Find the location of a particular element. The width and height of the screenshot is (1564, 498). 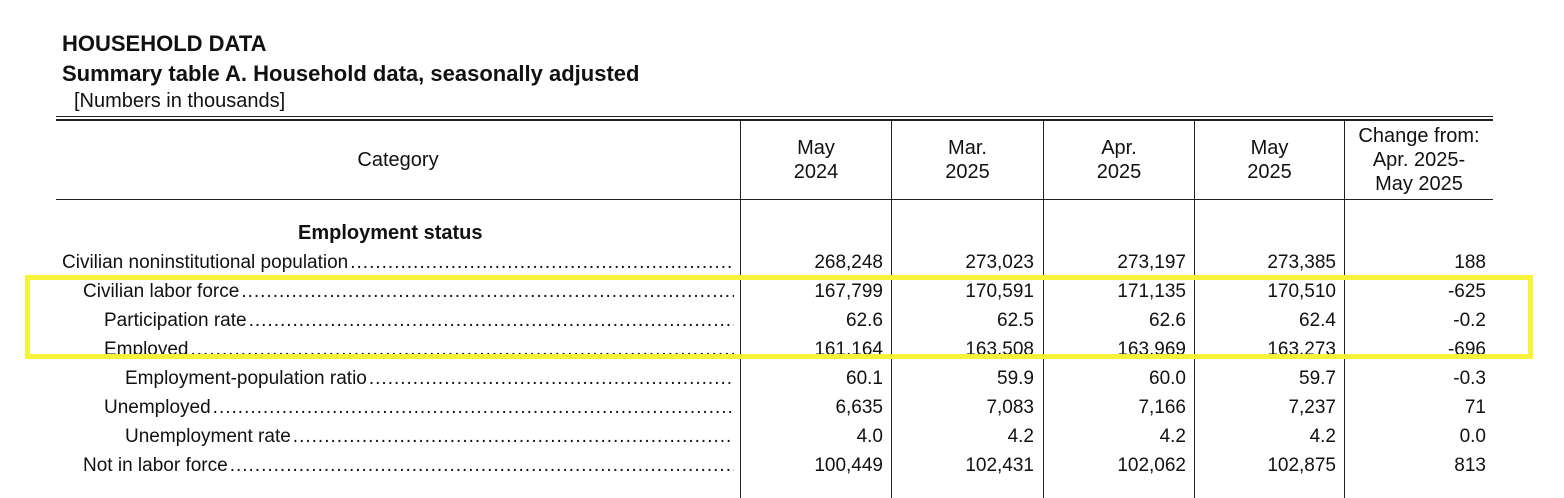

cell-change: -0.3 is located at coordinates (1469, 378).